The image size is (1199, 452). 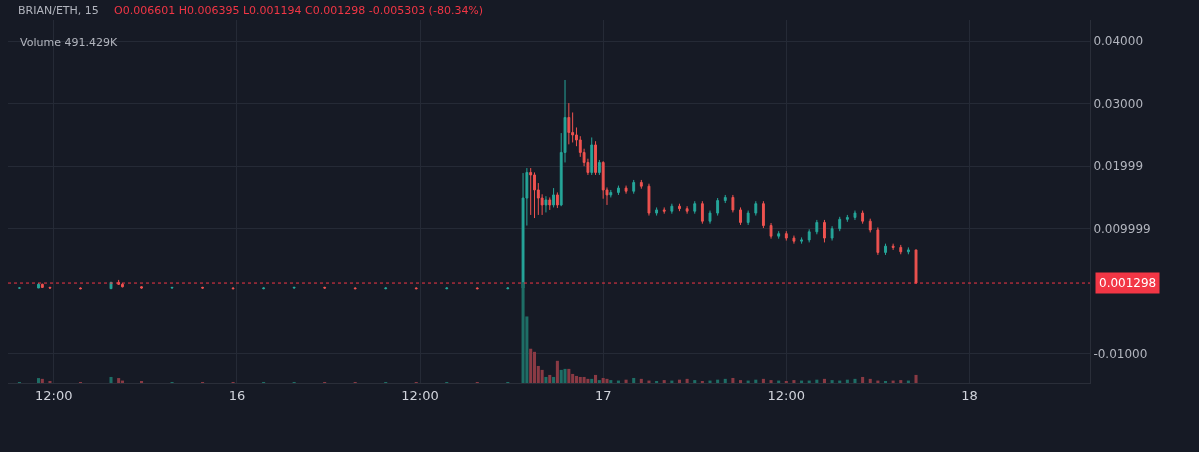 What do you see at coordinates (603, 395) in the screenshot?
I see `x-tick-label: 17` at bounding box center [603, 395].